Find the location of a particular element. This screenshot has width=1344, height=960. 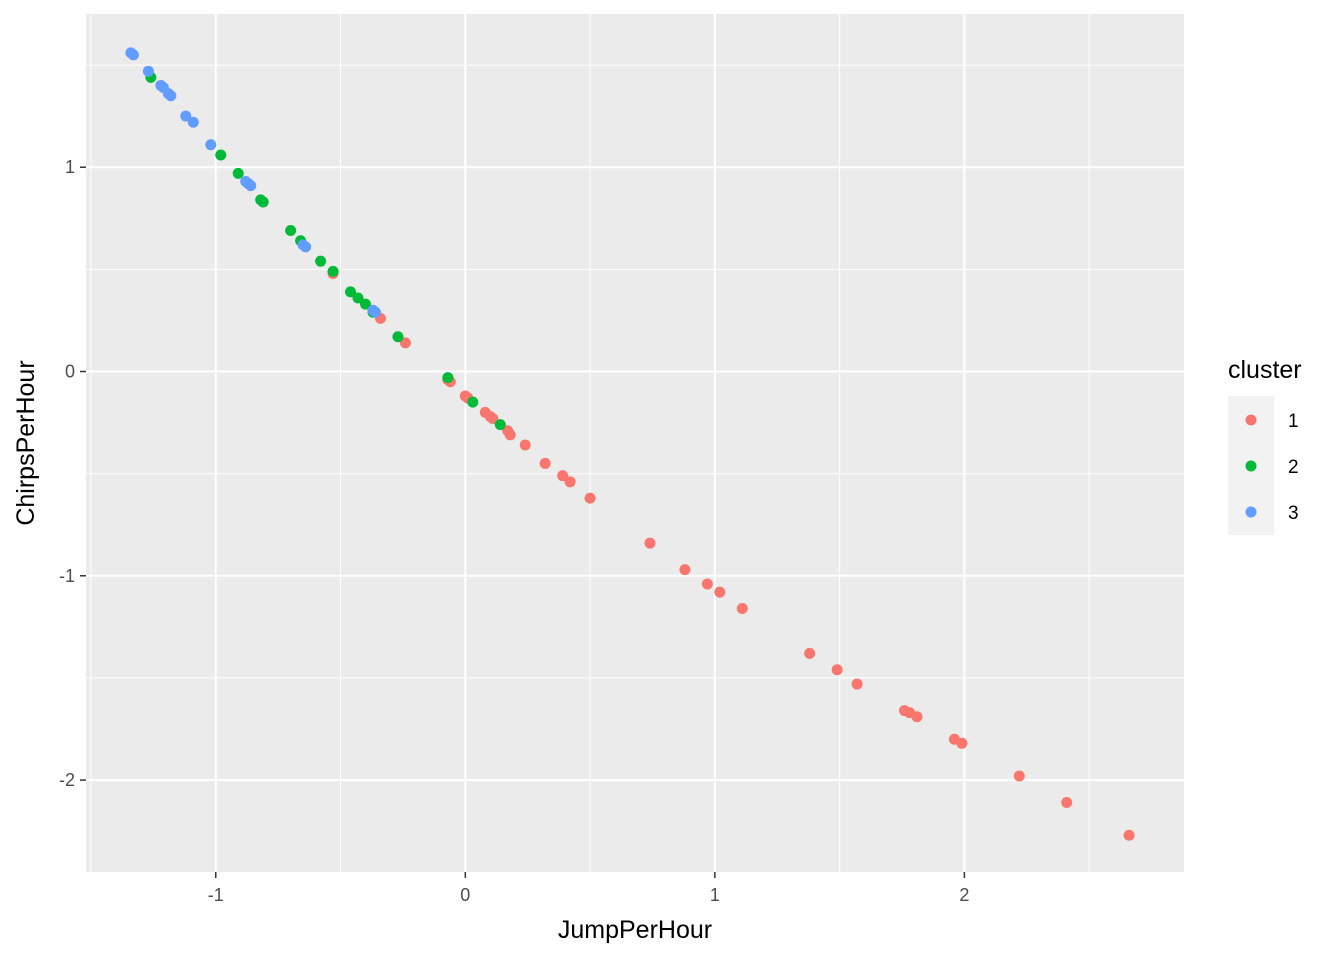

legend-label: 3 is located at coordinates (1293, 513).